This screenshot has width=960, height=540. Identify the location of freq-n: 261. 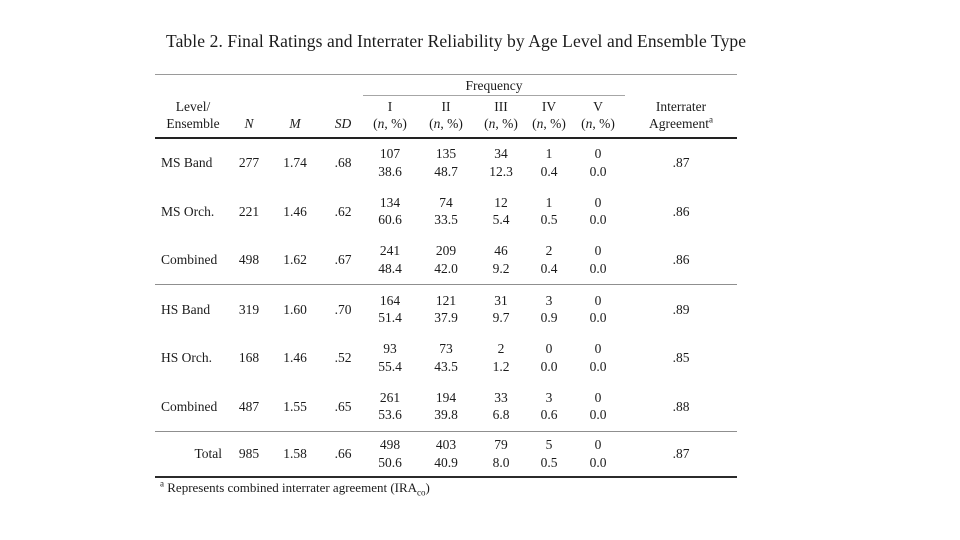
(390, 397).